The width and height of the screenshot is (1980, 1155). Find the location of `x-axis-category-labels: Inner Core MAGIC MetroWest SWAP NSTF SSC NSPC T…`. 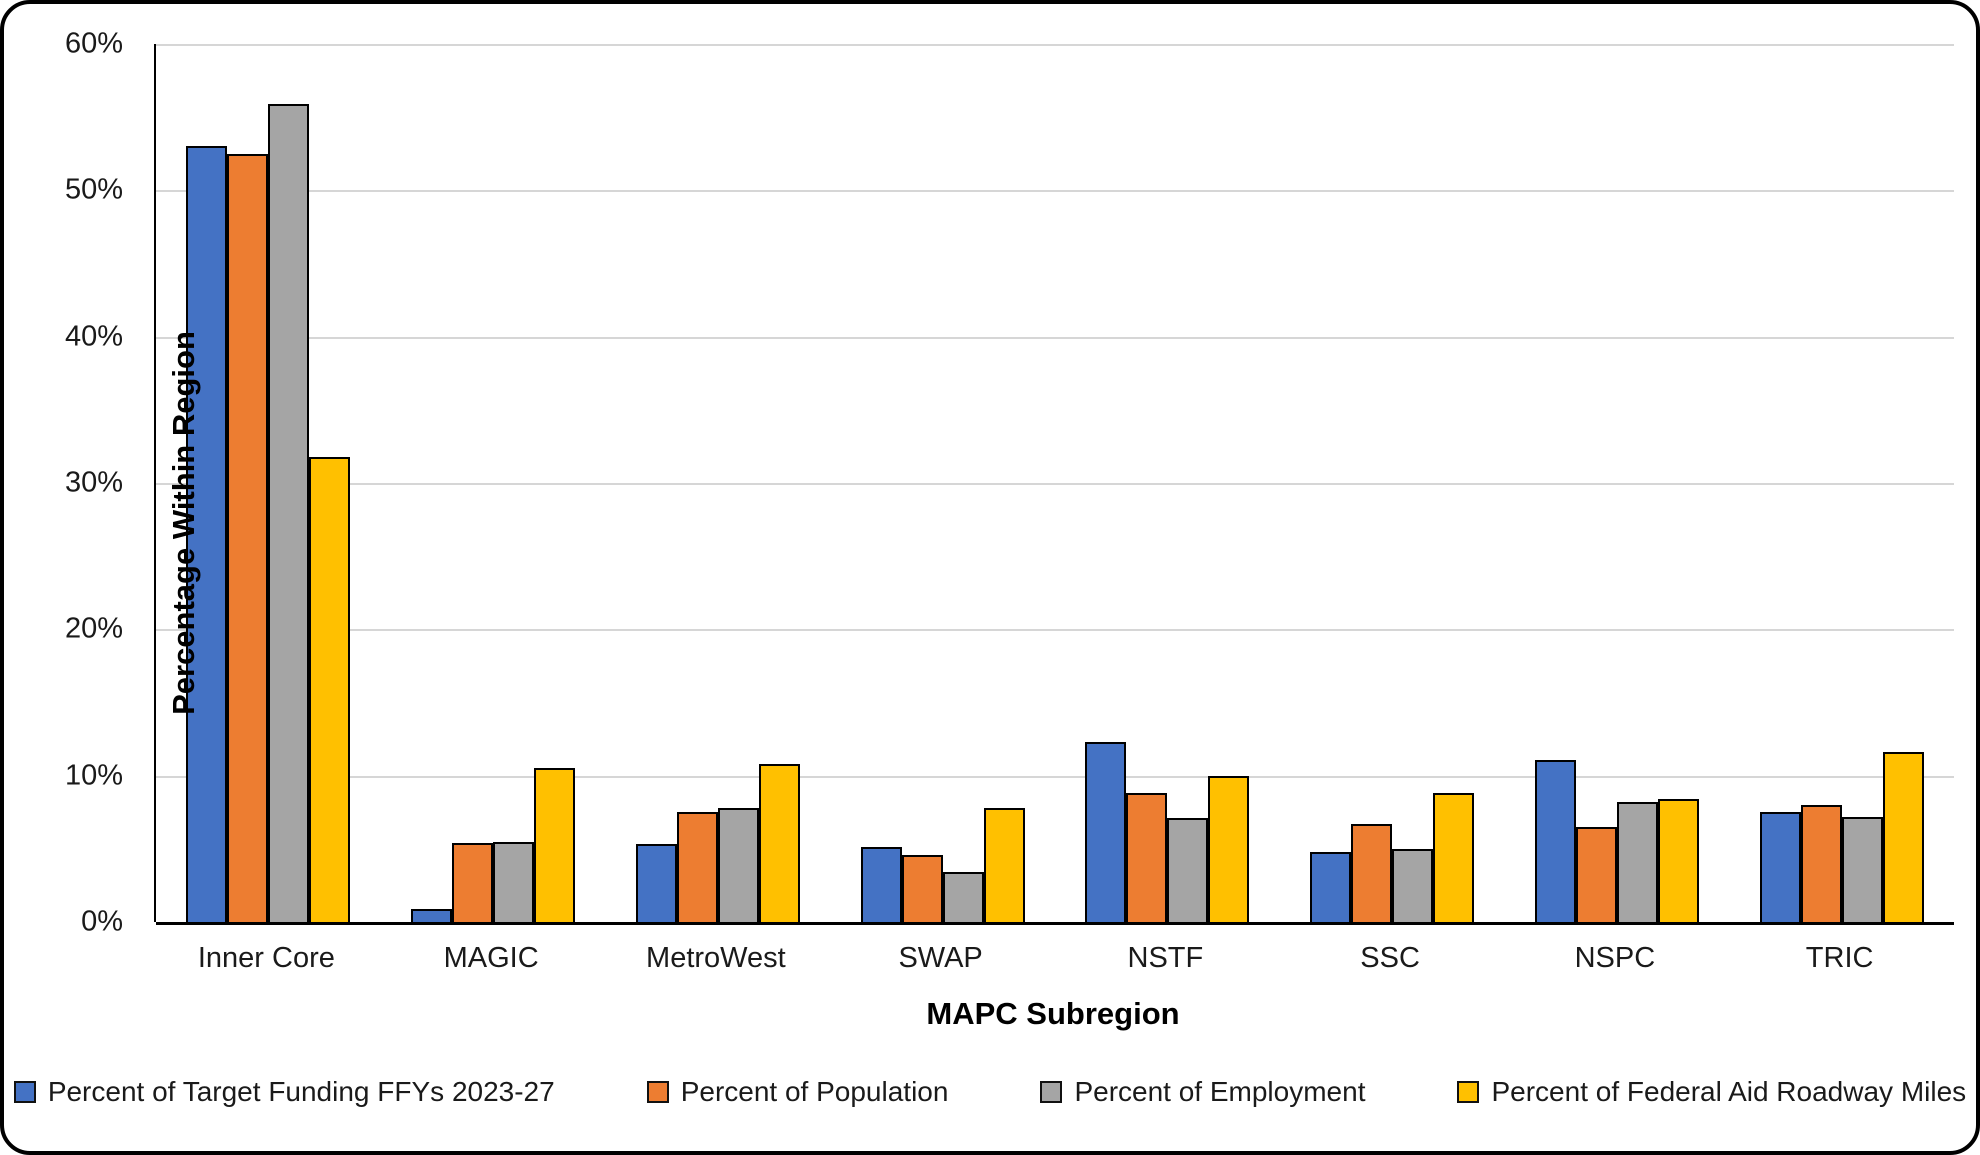

x-axis-category-labels: Inner Core MAGIC MetroWest SWAP NSTF SSC NSPC T… is located at coordinates (1053, 958).